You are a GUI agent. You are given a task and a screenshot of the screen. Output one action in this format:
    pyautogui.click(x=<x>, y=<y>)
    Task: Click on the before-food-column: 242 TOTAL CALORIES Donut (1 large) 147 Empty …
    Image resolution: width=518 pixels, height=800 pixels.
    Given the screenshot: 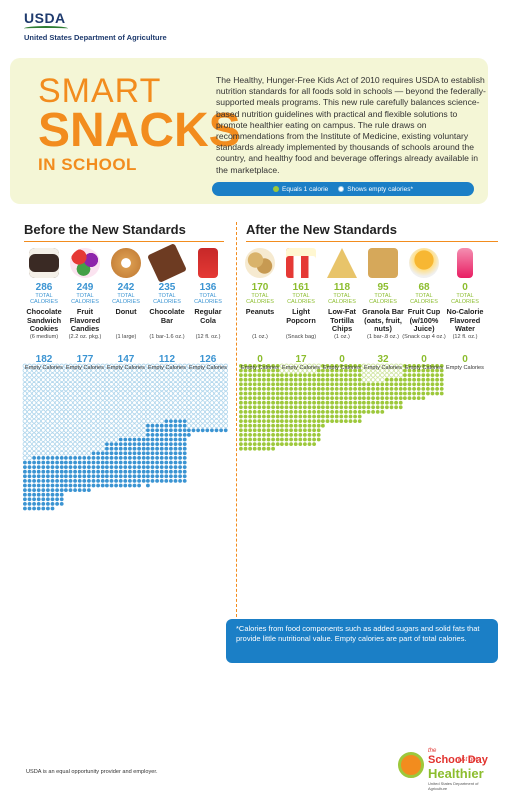 What is the action you would take?
    pyautogui.click(x=126, y=310)
    